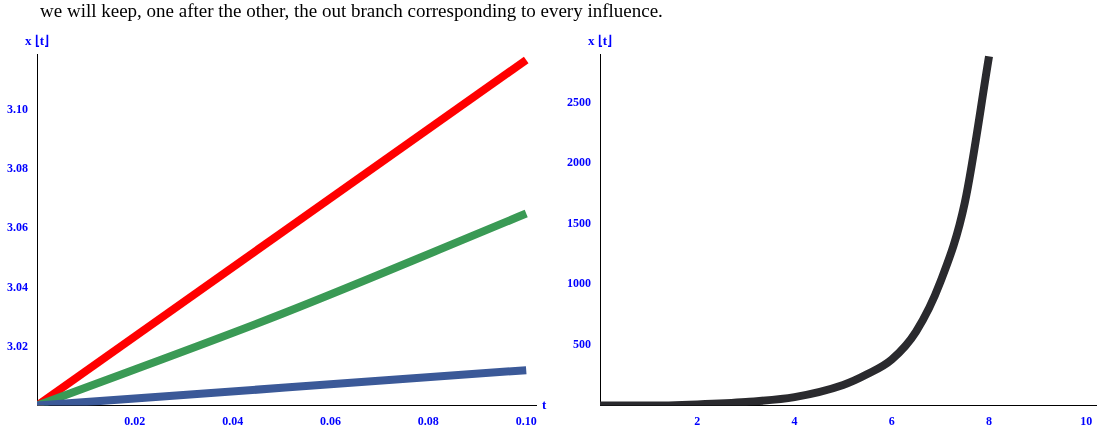 This screenshot has width=1120, height=438. I want to click on y-tick-label: 3.08, so click(17, 168).